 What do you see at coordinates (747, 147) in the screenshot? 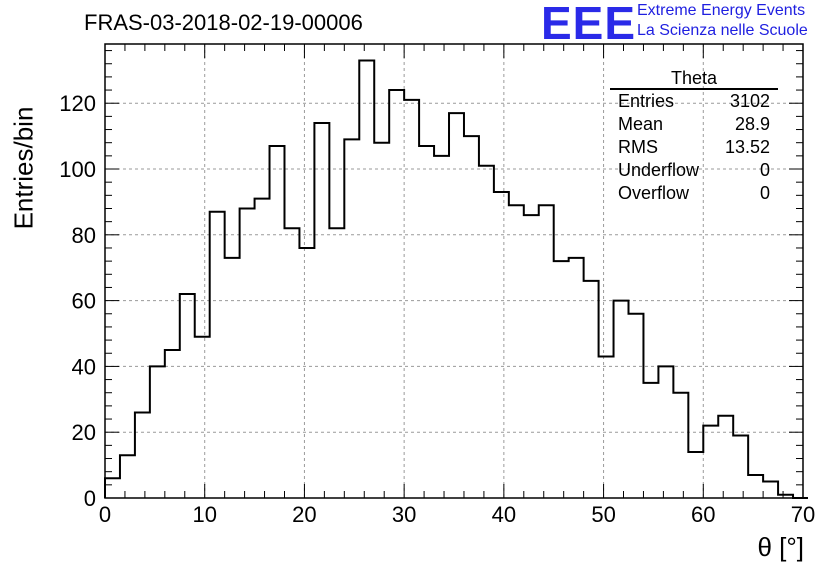
I see `stats-value: 13.52` at bounding box center [747, 147].